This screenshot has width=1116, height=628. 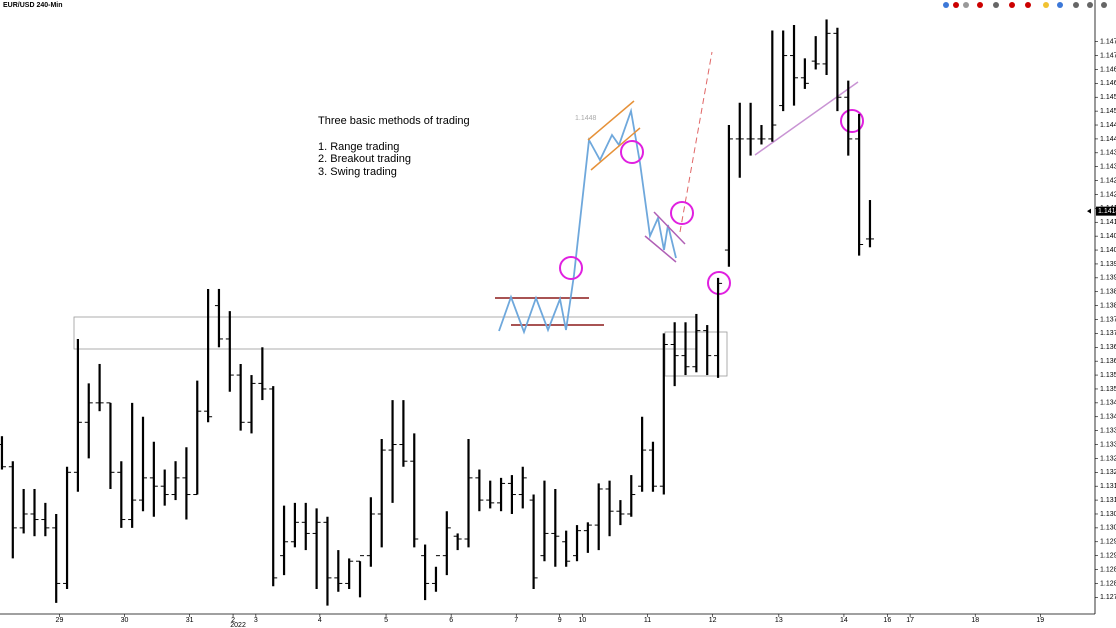 I want to click on y-tick-label: 1.1440, so click(x=1108, y=139).